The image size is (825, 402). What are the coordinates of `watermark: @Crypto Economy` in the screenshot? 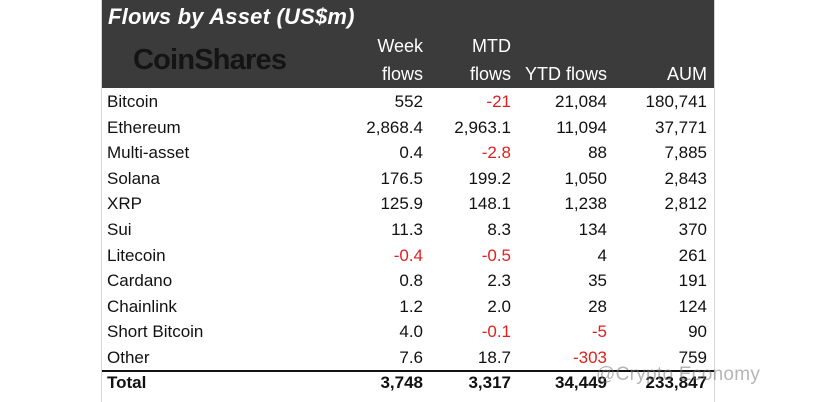 It's located at (678, 374).